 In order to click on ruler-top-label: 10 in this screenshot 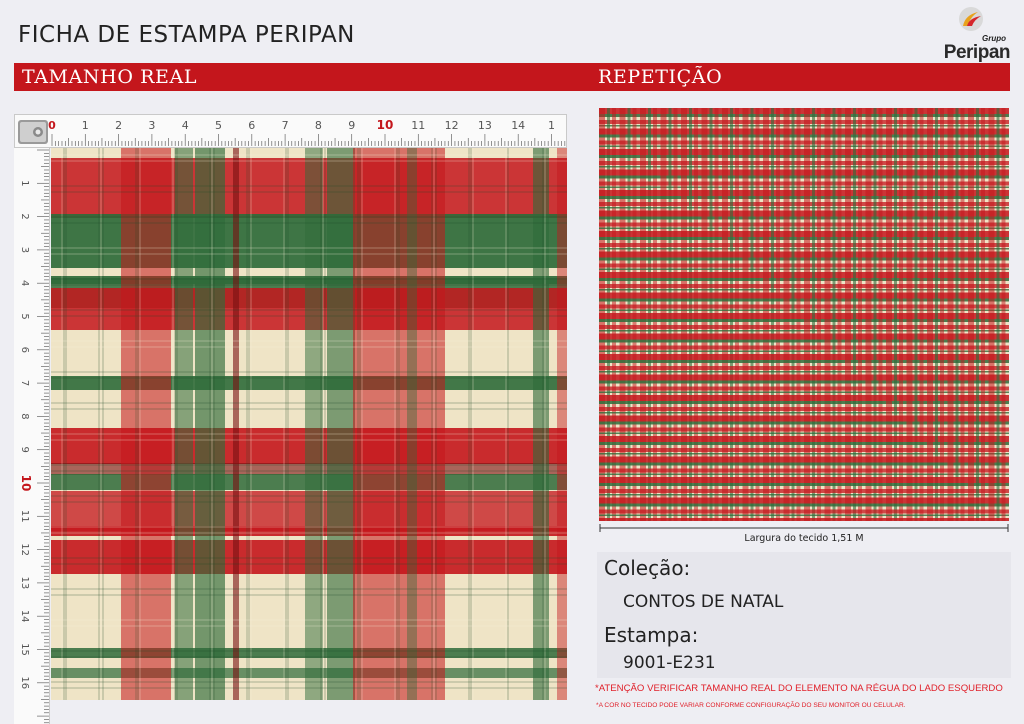, I will do `click(385, 125)`.